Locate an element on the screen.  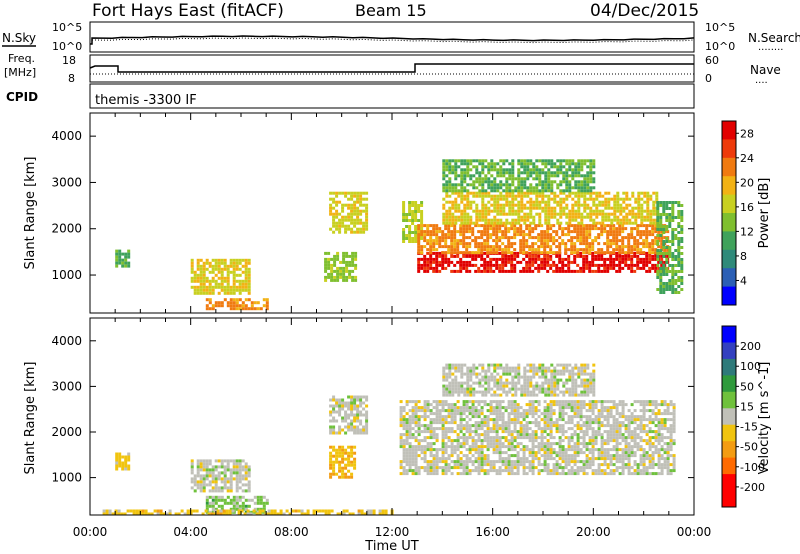
cbar-label-6: -100 is located at coordinates (752, 467).